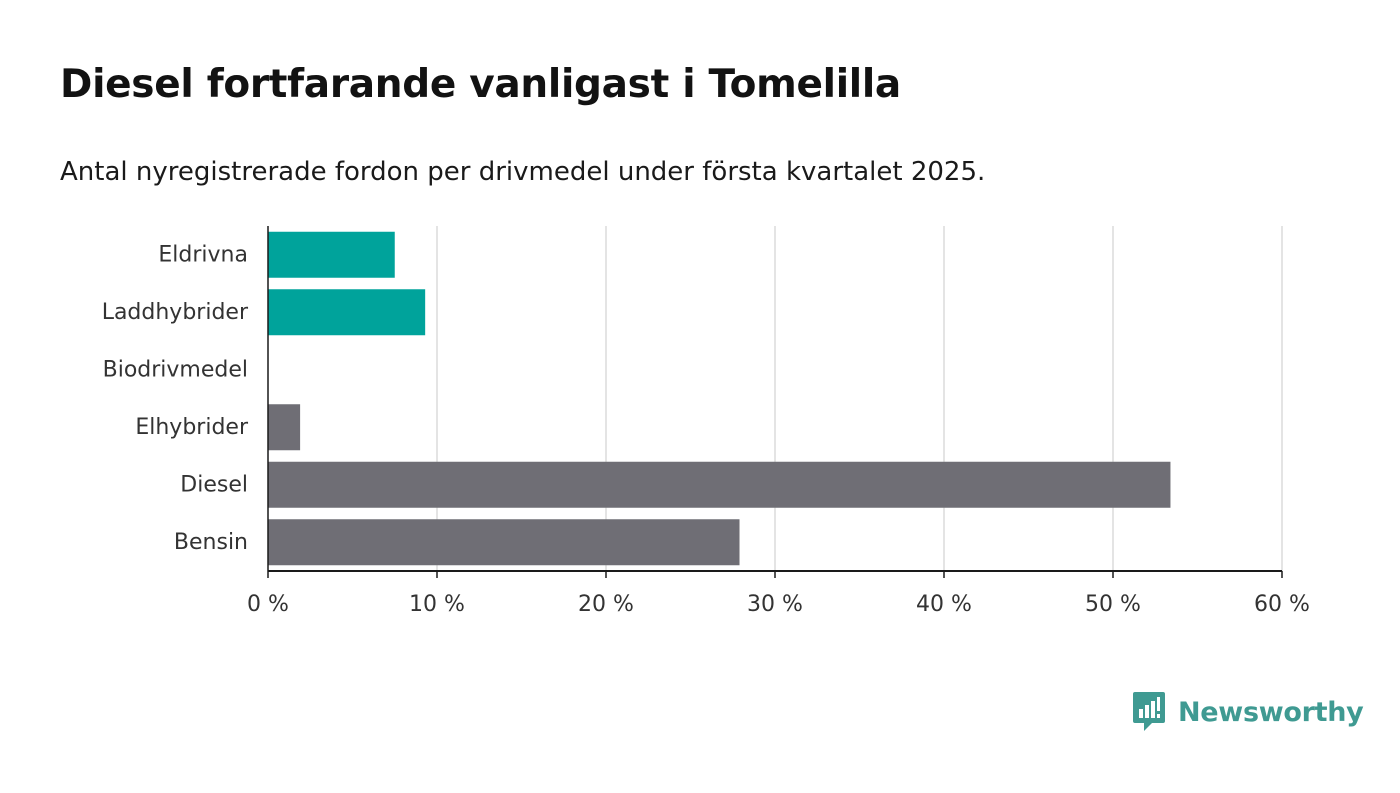 The height and width of the screenshot is (793, 1400). Describe the element at coordinates (437, 604) in the screenshot. I see `x-tick-label: 10 %` at that location.